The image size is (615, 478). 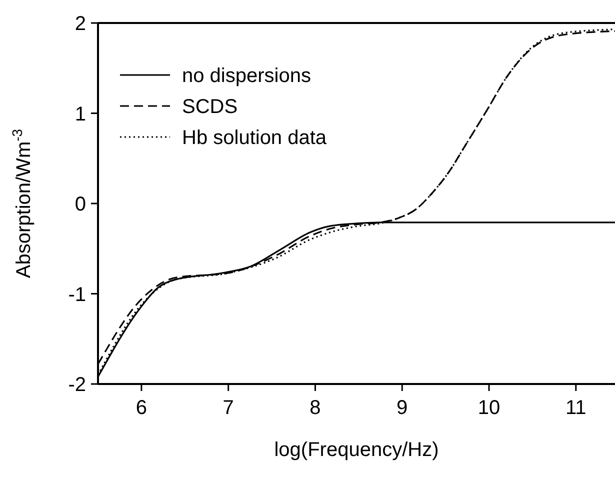 I want to click on x-tick-label: 6, so click(x=142, y=408).